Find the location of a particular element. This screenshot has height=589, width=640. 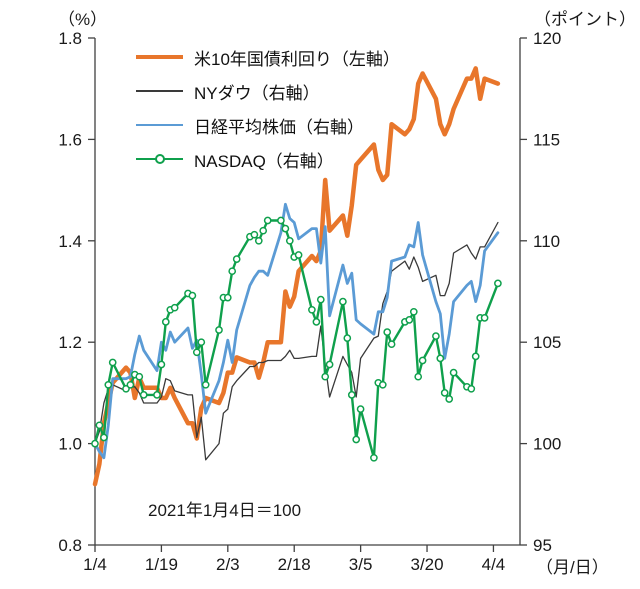

nasdaq-line-sample is located at coordinates (159, 159).